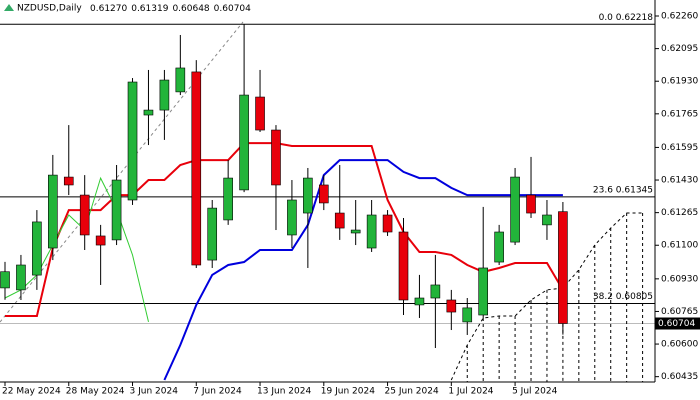 This screenshot has height=400, width=700. Describe the element at coordinates (679, 246) in the screenshot. I see `y-tick-label: 0.61100` at that location.